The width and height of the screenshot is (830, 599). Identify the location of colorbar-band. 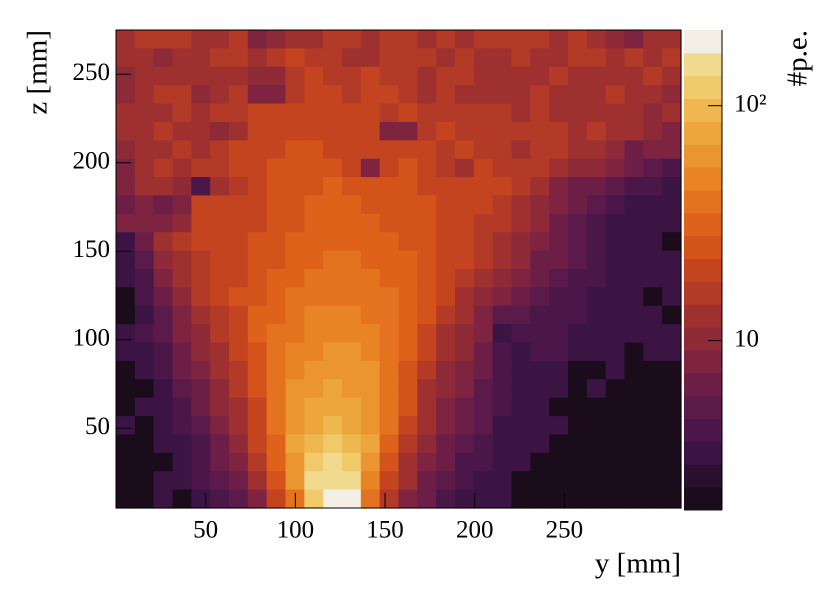
(703, 156).